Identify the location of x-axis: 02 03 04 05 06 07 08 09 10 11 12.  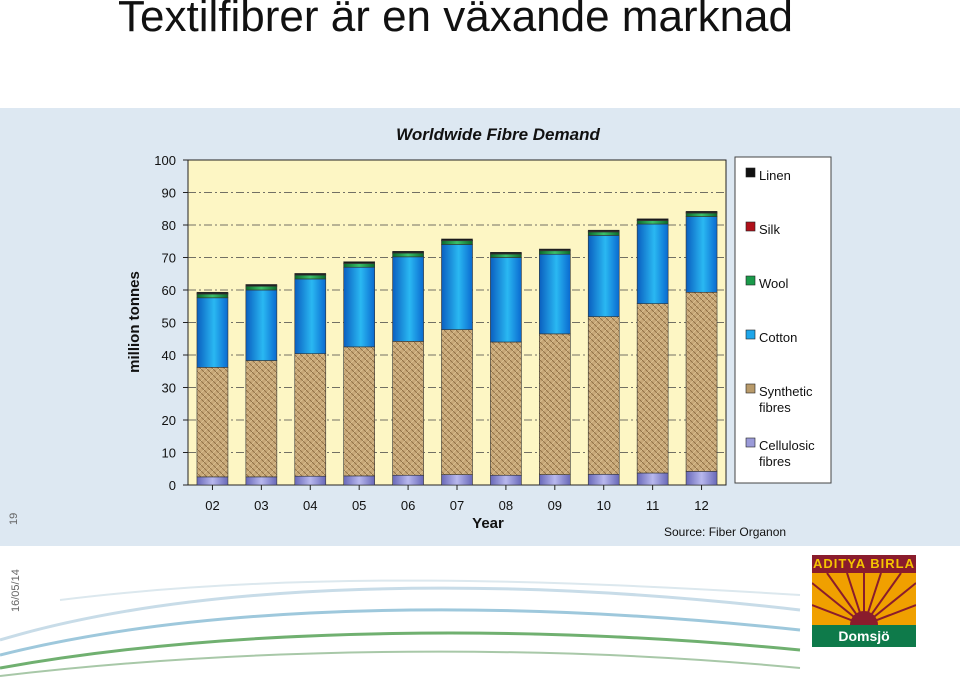
(457, 499).